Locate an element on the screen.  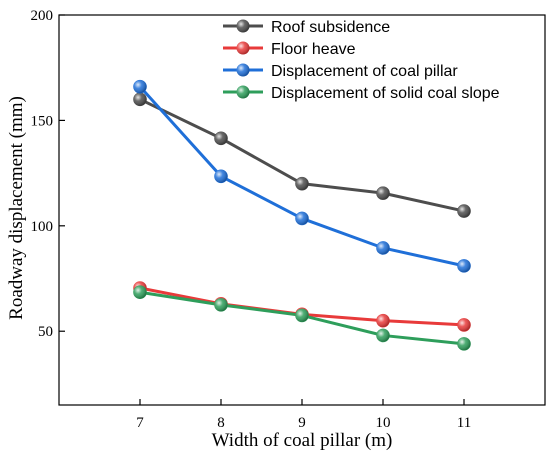
x-tick-label: 8 is located at coordinates (221, 423).